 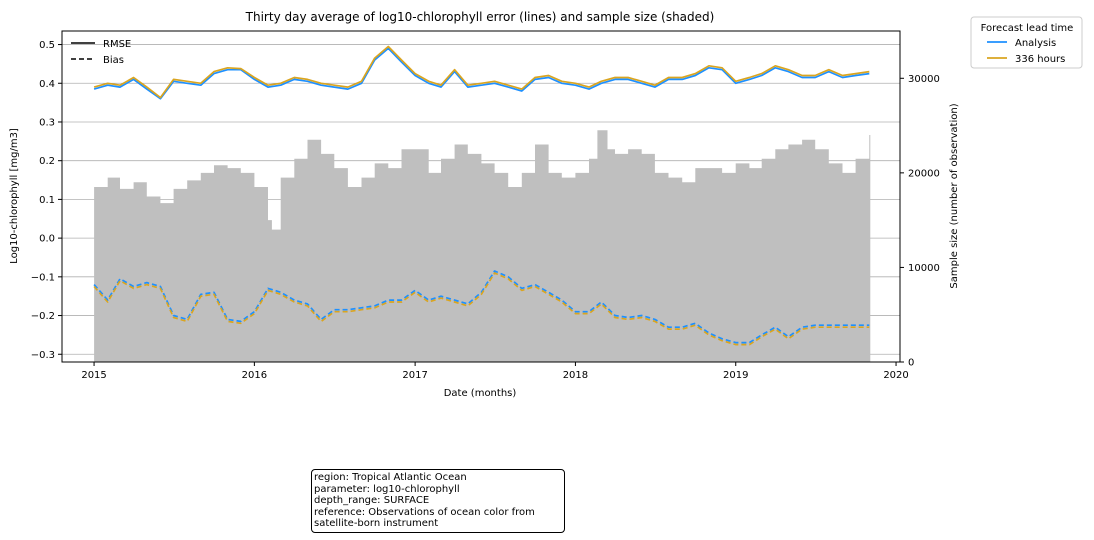 What do you see at coordinates (895, 375) in the screenshot?
I see `x-tick-label-5: 2020` at bounding box center [895, 375].